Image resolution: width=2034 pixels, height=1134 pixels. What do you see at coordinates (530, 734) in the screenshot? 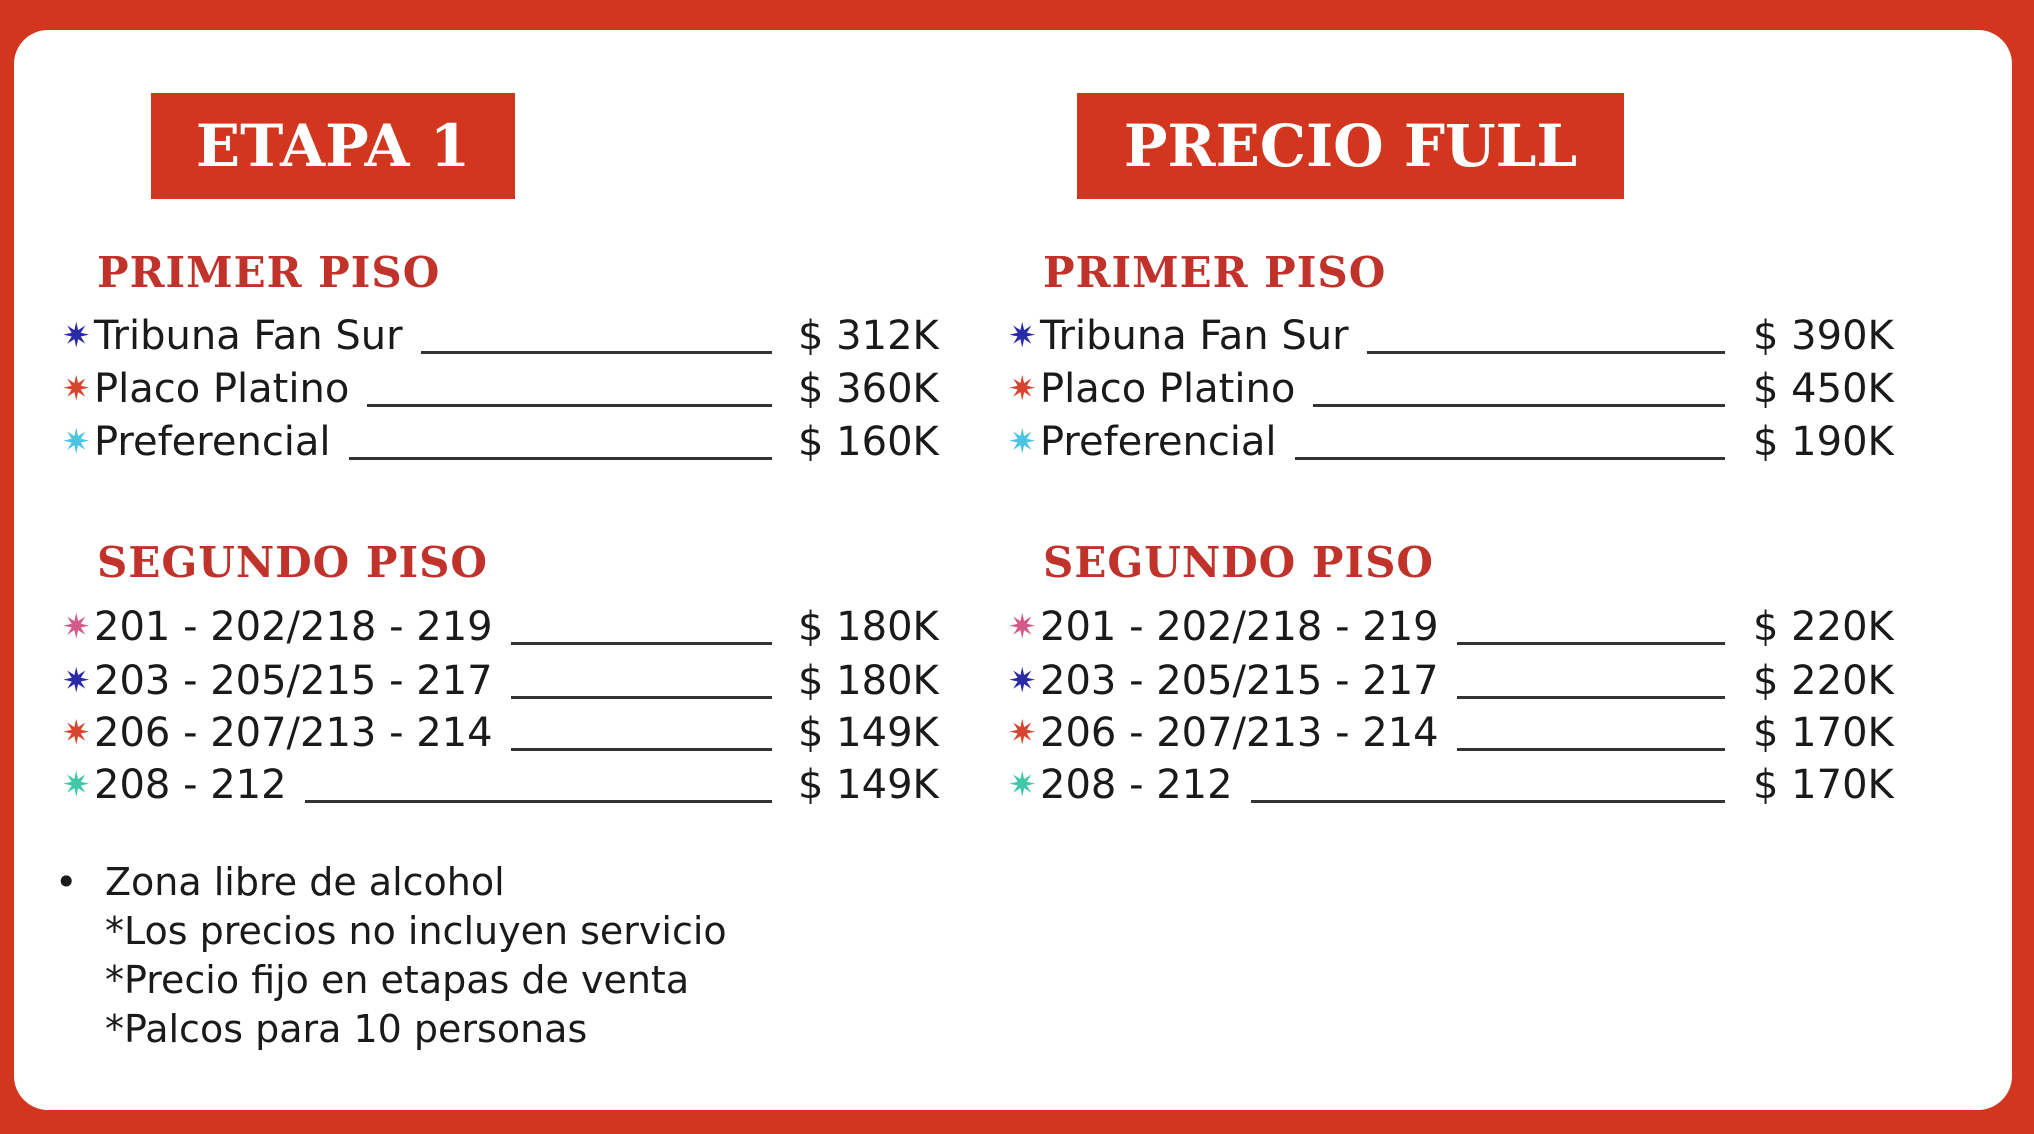
I see `price-row: ✷ 206 - 207/213 - 214 $ 149K` at bounding box center [530, 734].